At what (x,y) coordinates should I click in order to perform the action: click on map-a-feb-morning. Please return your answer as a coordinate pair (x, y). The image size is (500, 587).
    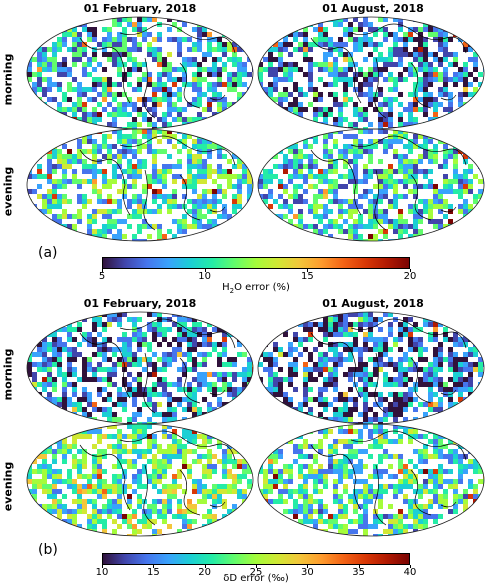
    Looking at the image, I should click on (140, 73).